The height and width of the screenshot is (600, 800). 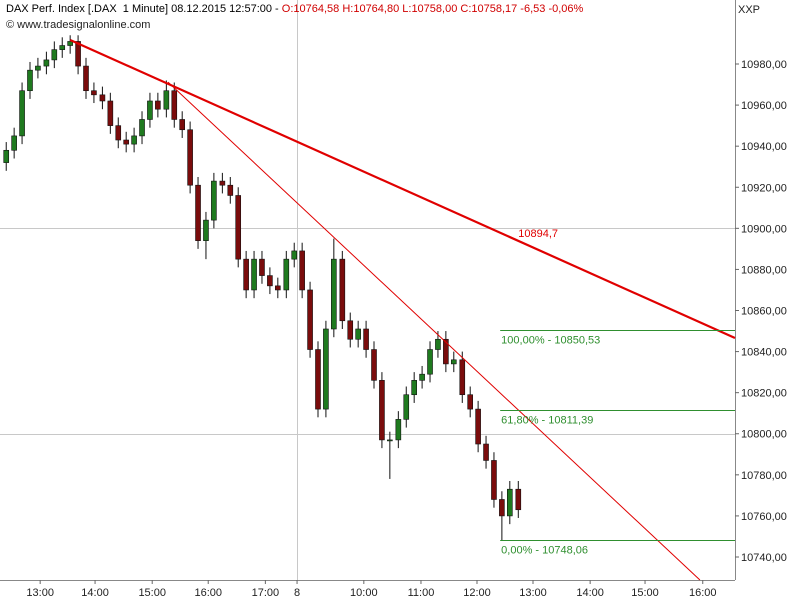 What do you see at coordinates (764, 147) in the screenshot?
I see `y-tick-label: 10940,00` at bounding box center [764, 147].